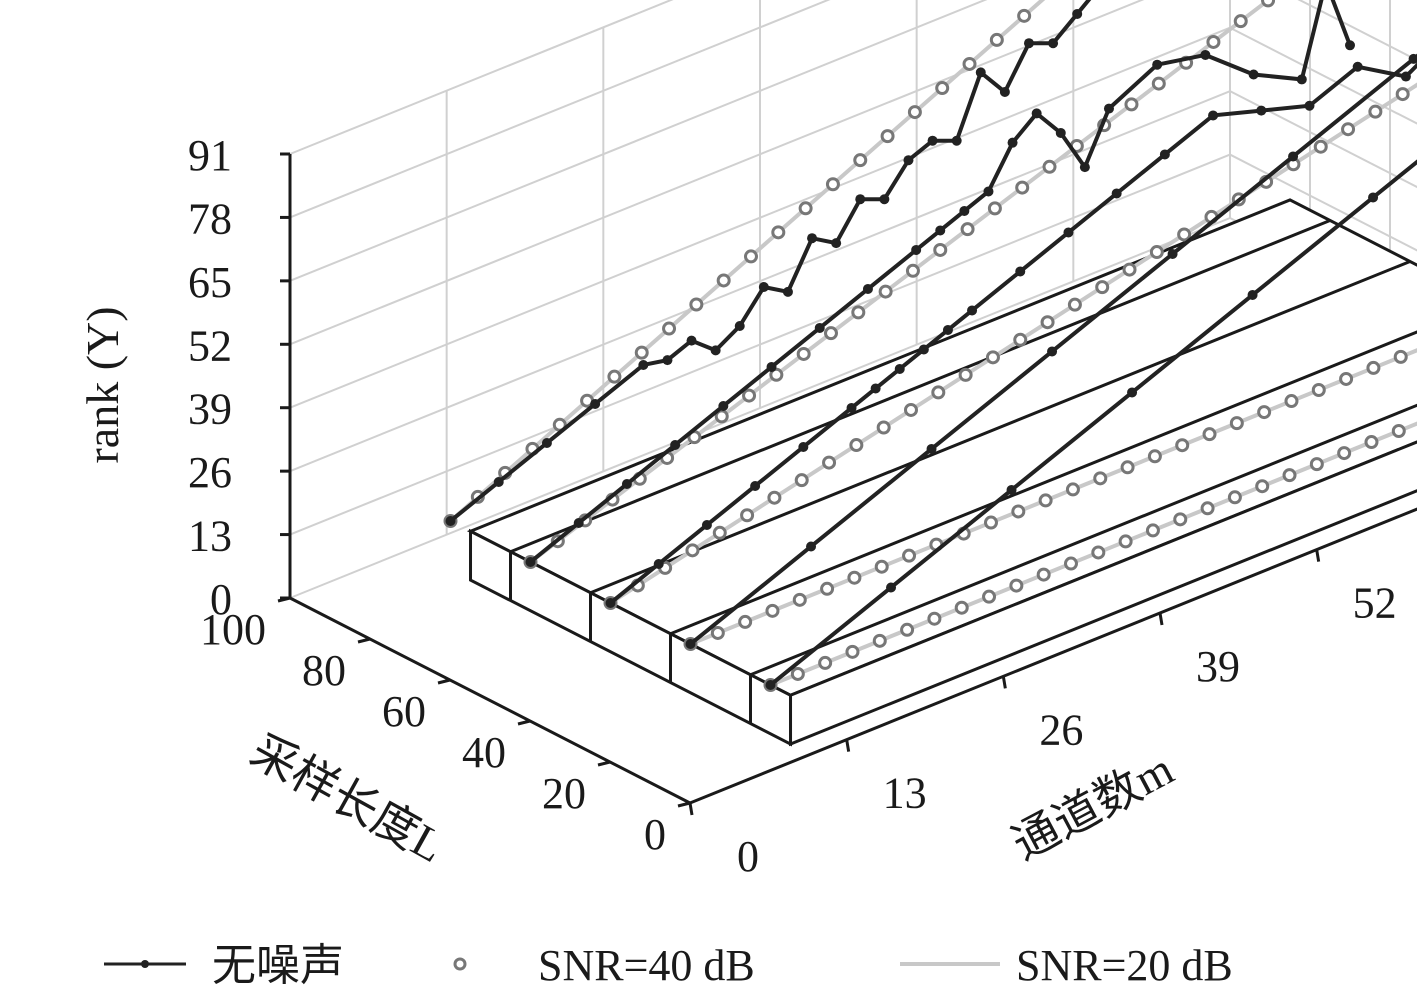  What do you see at coordinates (224, 965) in the screenshot?
I see `legend-item-noise-free: 无噪声` at bounding box center [224, 965].